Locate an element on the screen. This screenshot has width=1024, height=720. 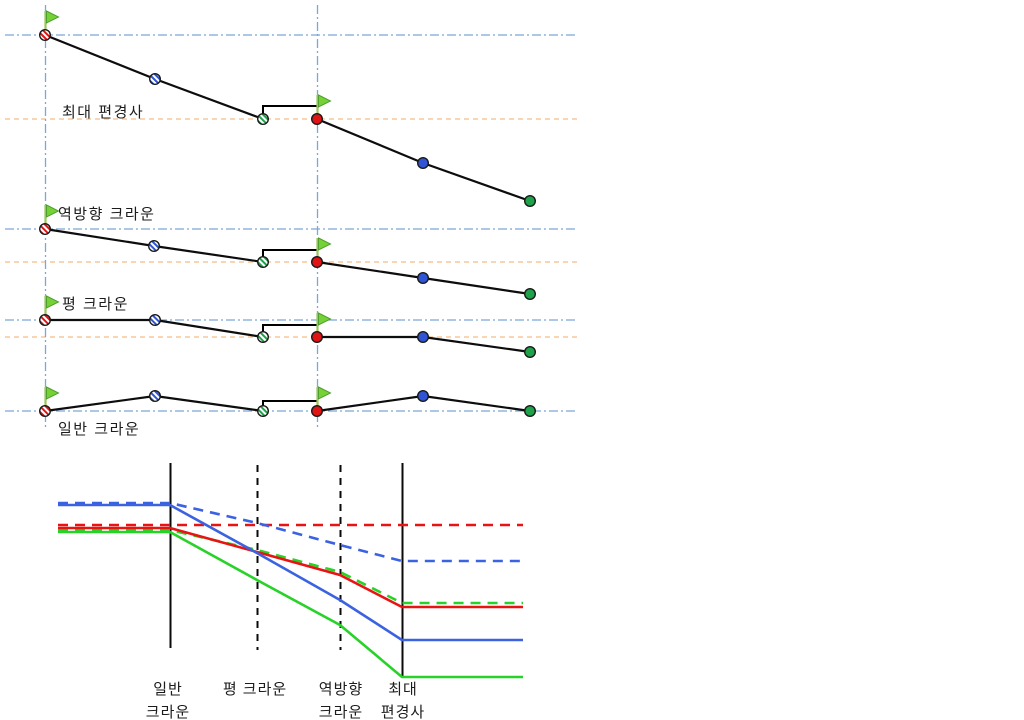
series-green-dashed is located at coordinates (290, 566).